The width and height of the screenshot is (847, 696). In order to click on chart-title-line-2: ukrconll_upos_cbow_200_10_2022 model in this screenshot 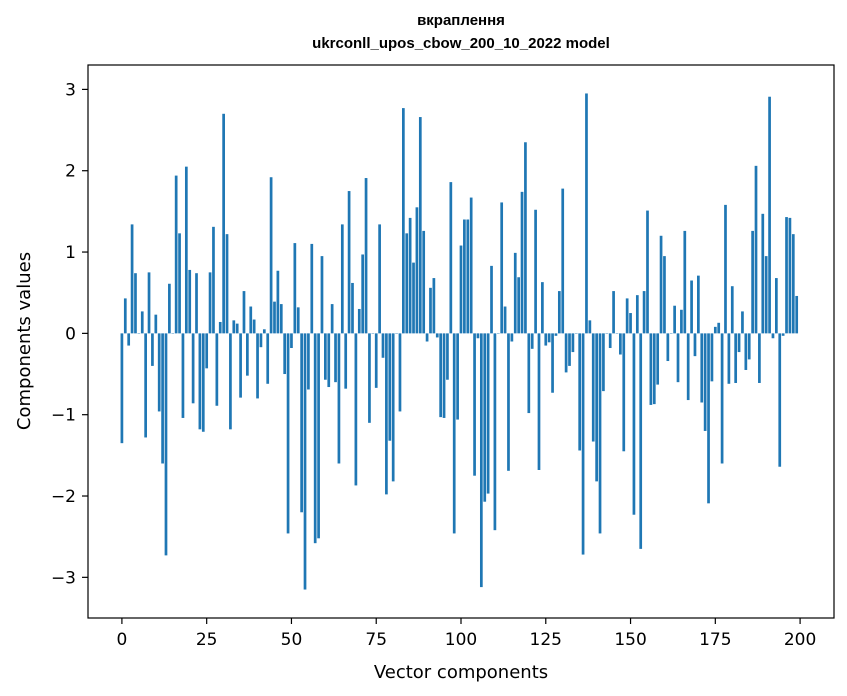, I will do `click(461, 43)`.